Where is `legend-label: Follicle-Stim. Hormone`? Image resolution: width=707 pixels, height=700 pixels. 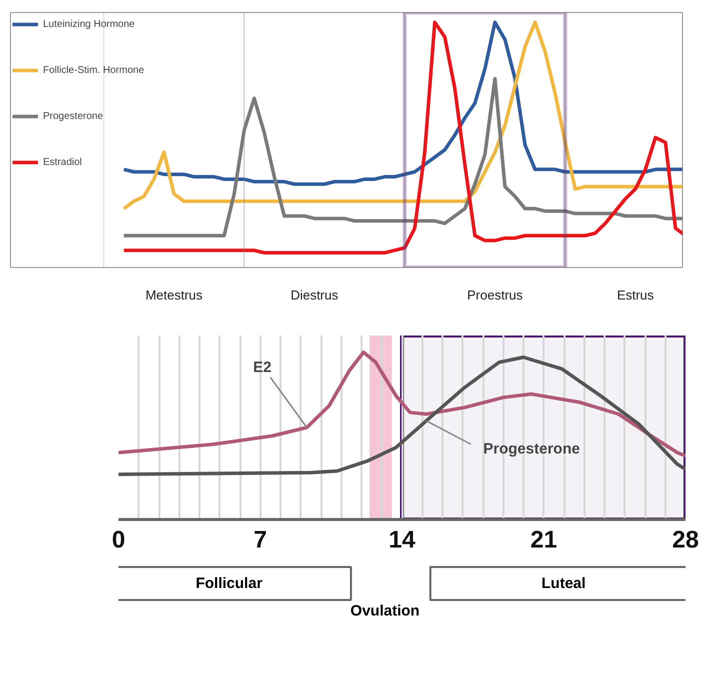 legend-label: Follicle-Stim. Hormone is located at coordinates (93, 70).